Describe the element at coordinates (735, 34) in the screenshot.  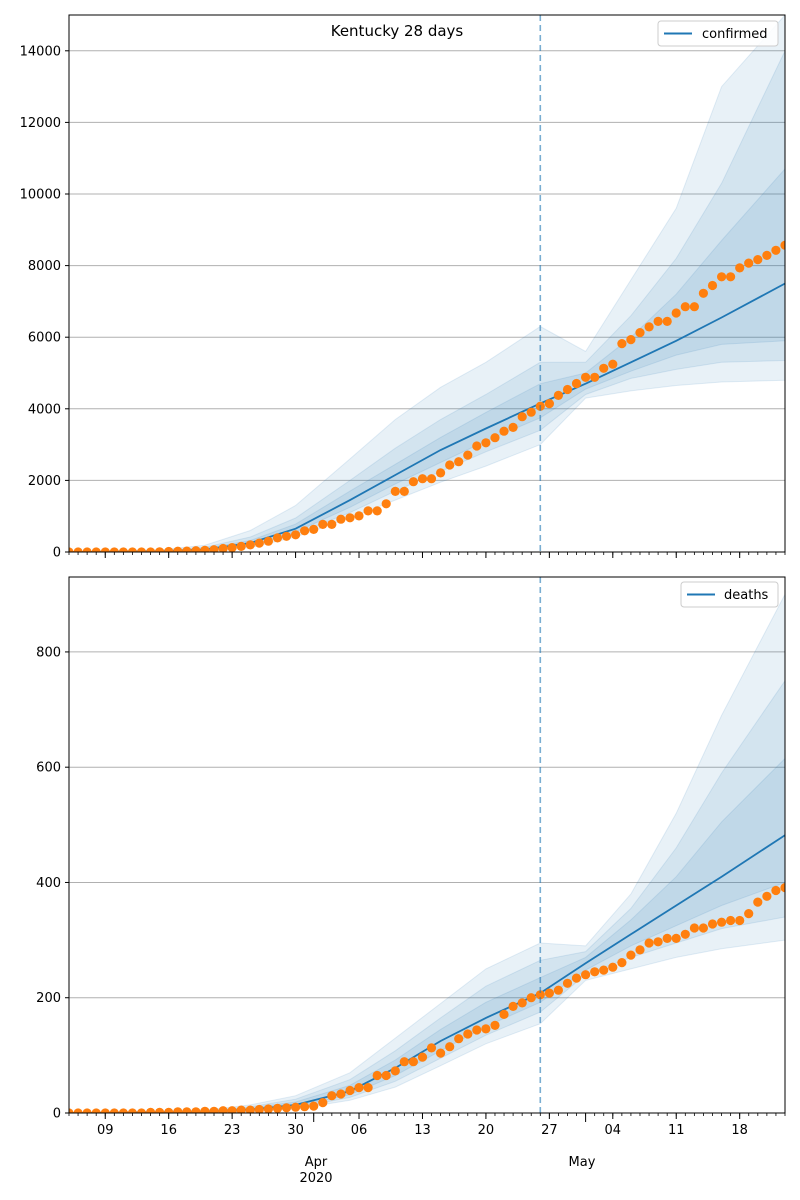
I see `confirmed-legend-label: confirmed` at that location.